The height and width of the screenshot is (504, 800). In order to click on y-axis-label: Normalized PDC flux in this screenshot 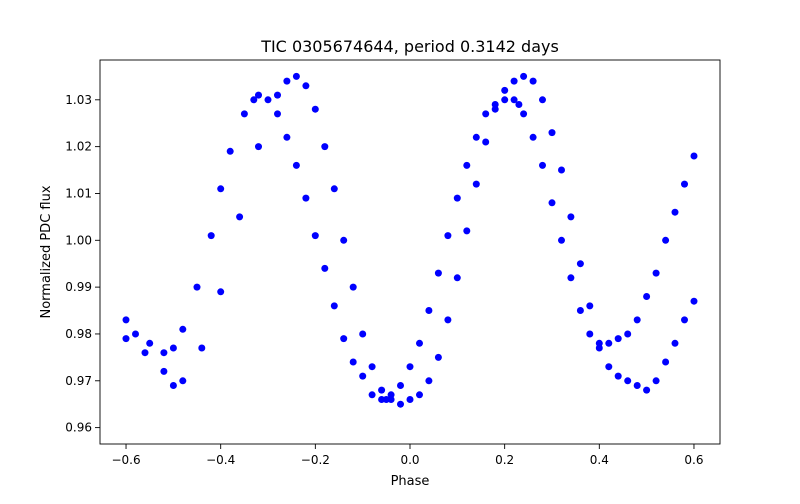, I will do `click(46, 251)`.